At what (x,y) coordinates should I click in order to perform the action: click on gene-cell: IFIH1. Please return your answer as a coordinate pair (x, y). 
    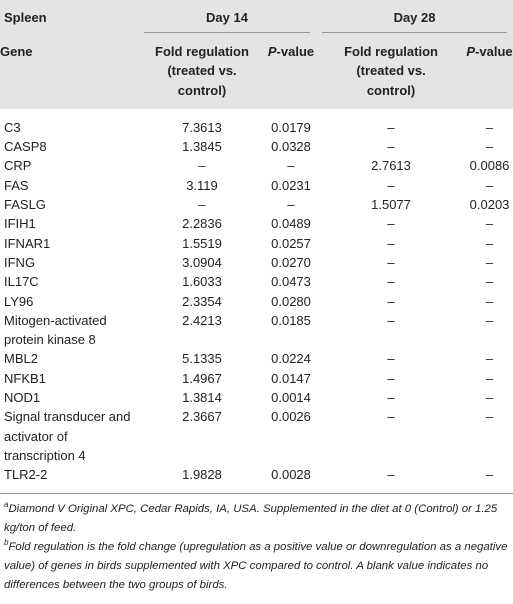
    Looking at the image, I should click on (20, 224).